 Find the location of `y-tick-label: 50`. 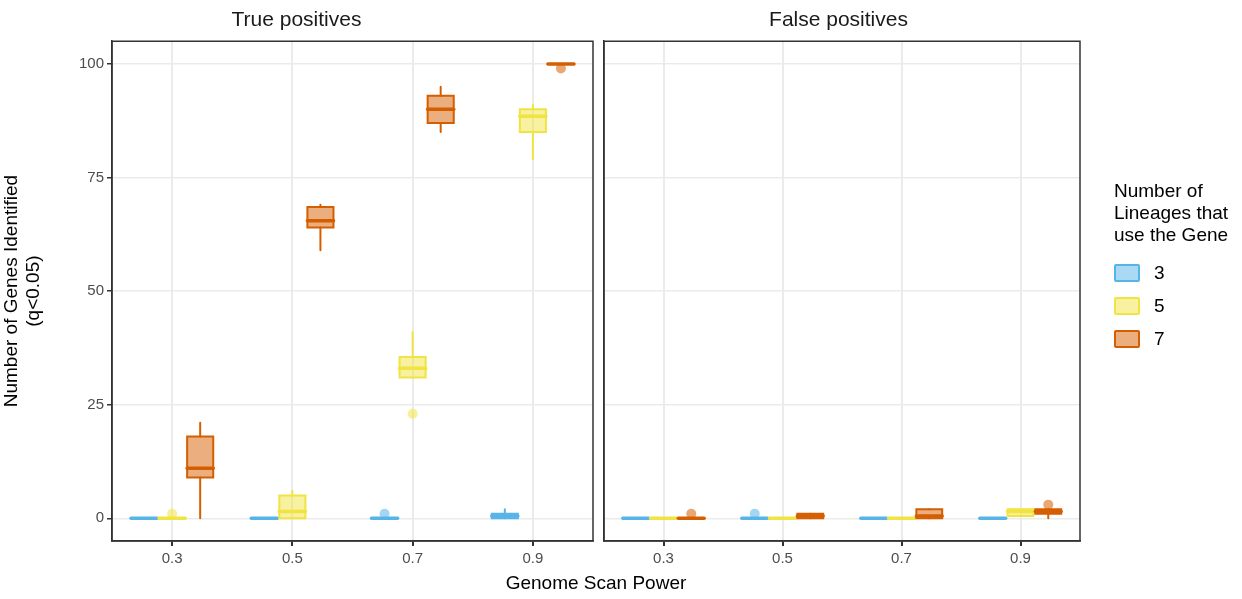

y-tick-label: 50 is located at coordinates (95, 290).